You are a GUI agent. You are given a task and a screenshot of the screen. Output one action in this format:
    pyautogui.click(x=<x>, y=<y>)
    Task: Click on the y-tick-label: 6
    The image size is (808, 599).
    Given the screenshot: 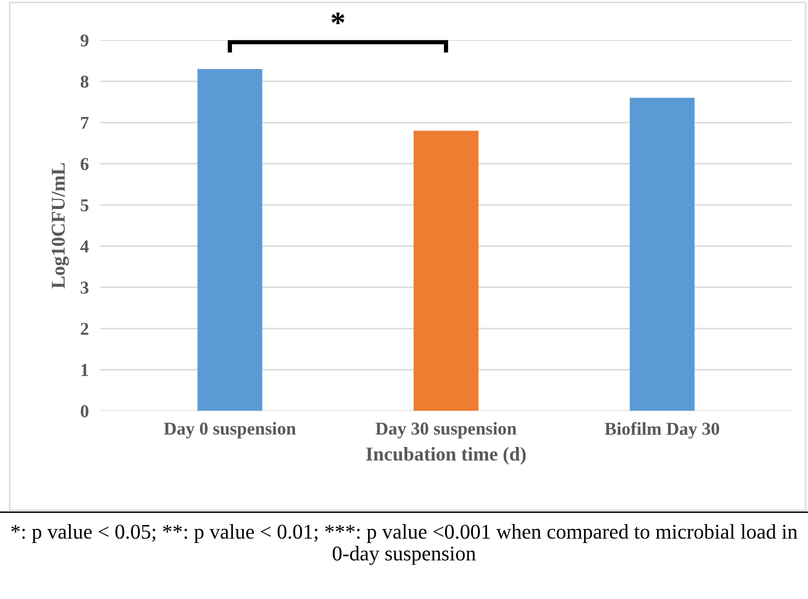 What is the action you would take?
    pyautogui.click(x=84, y=164)
    